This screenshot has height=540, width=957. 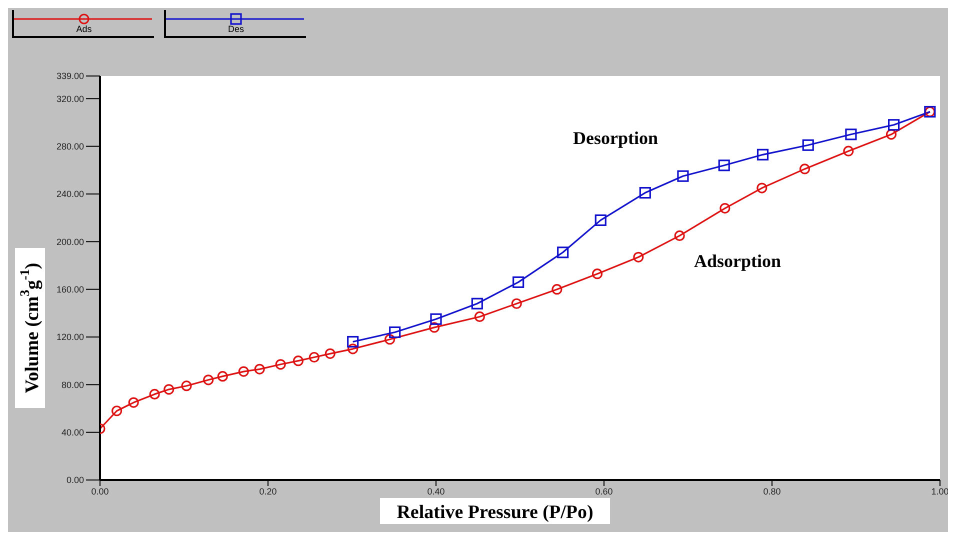 I want to click on y-tick-label: 339.00, so click(x=70, y=76).